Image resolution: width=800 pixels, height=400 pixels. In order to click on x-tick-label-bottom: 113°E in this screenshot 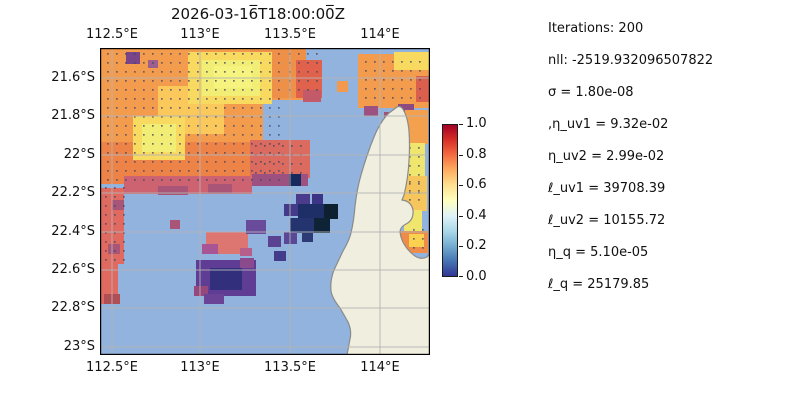, I will do `click(200, 367)`.